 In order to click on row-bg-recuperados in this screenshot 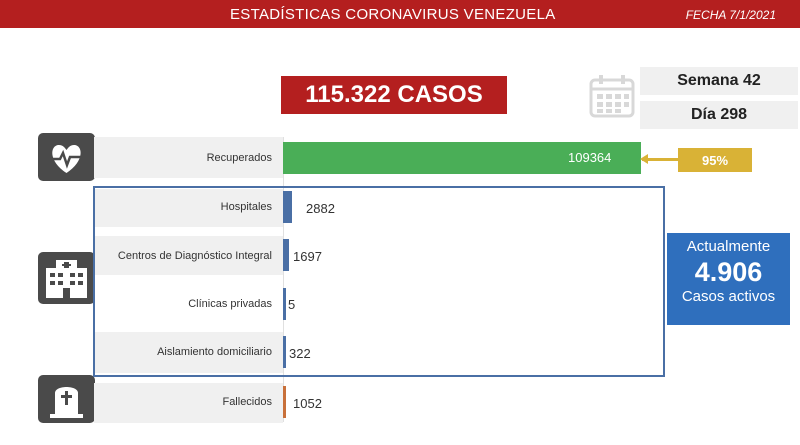, I will do `click(188, 157)`.